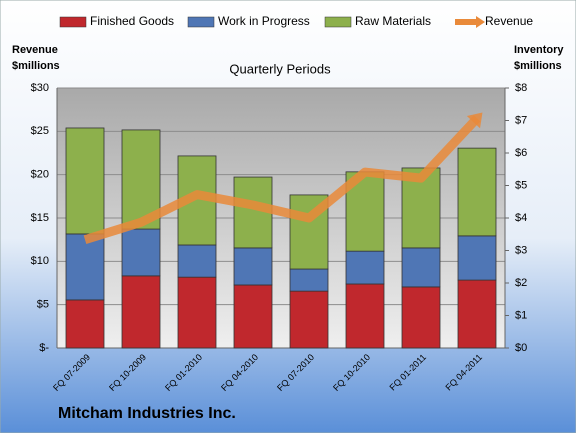 The height and width of the screenshot is (438, 576). What do you see at coordinates (147, 413) in the screenshot?
I see `footer: Mitcham Industries Inc.` at bounding box center [147, 413].